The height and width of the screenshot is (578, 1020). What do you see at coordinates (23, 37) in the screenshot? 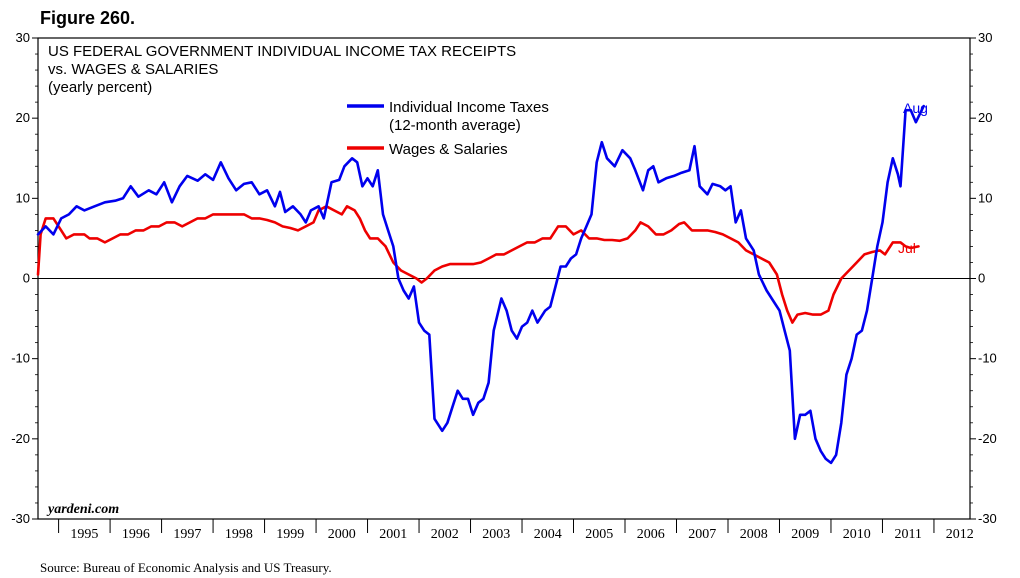
I see `y-tick-label-left: 30` at bounding box center [23, 37].